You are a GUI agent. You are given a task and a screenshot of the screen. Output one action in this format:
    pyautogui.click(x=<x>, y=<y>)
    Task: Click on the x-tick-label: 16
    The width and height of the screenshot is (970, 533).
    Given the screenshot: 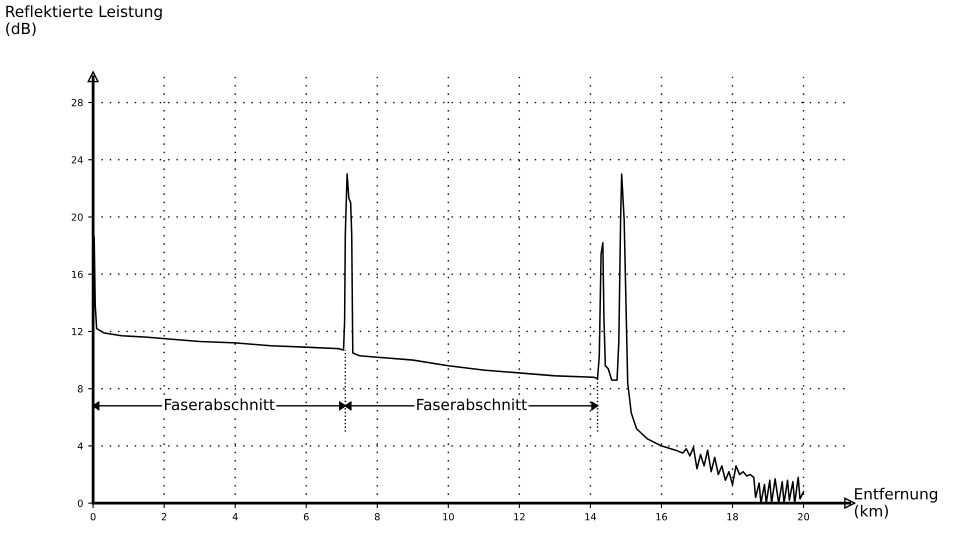 What is the action you would take?
    pyautogui.click(x=662, y=516)
    